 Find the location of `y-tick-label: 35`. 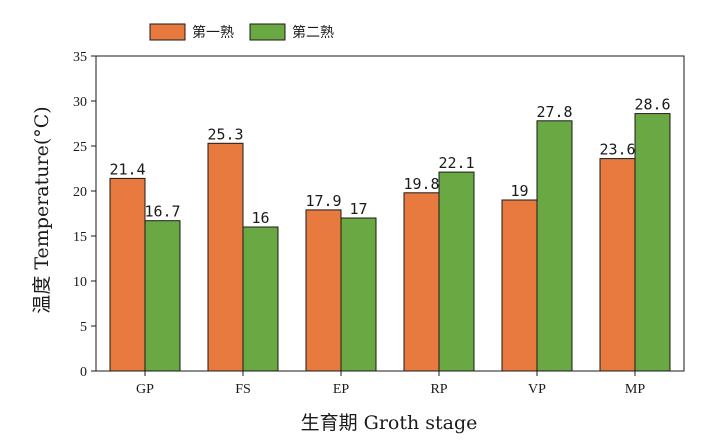

y-tick-label: 35 is located at coordinates (80, 57).